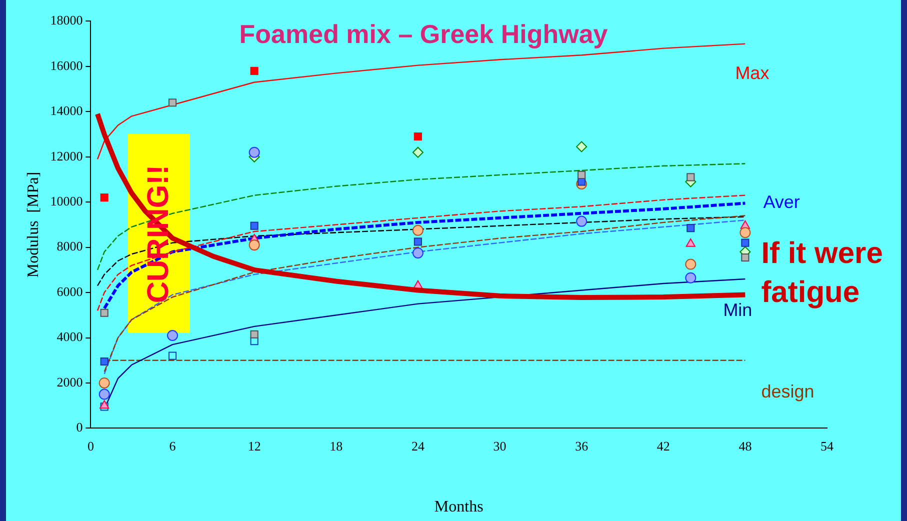  What do you see at coordinates (418, 446) in the screenshot?
I see `x-tick-label: 24` at bounding box center [418, 446].